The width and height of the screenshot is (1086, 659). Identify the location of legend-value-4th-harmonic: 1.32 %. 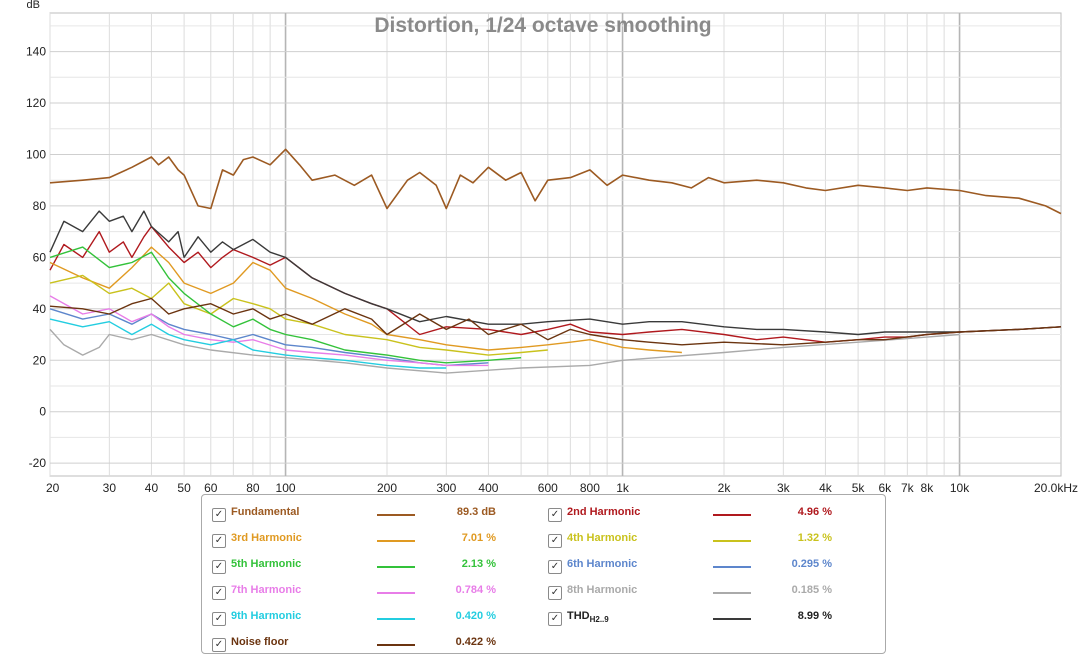
(814, 538).